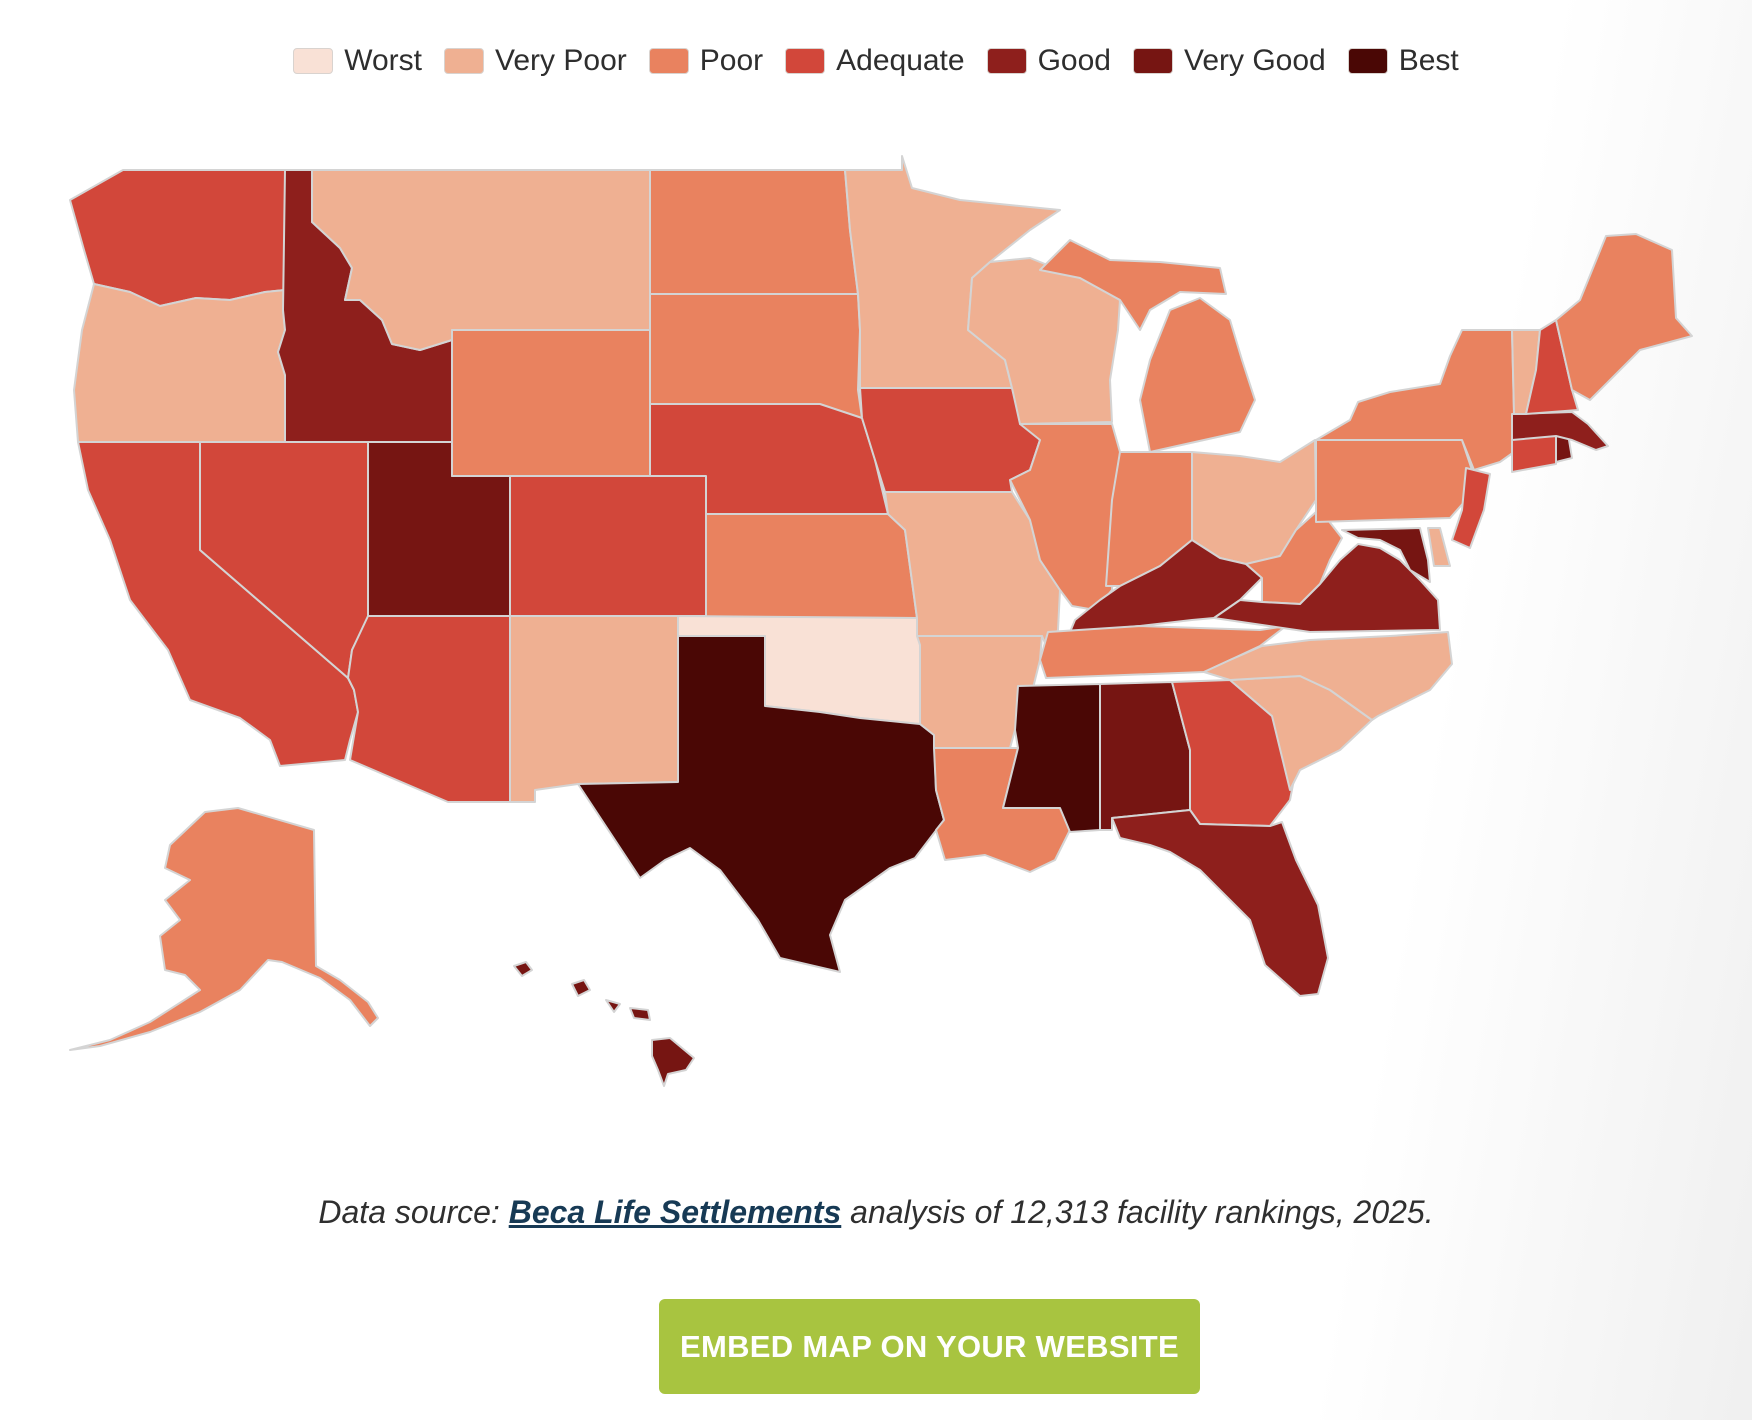  What do you see at coordinates (731, 60) in the screenshot?
I see `legend-label-poor: Poor` at bounding box center [731, 60].